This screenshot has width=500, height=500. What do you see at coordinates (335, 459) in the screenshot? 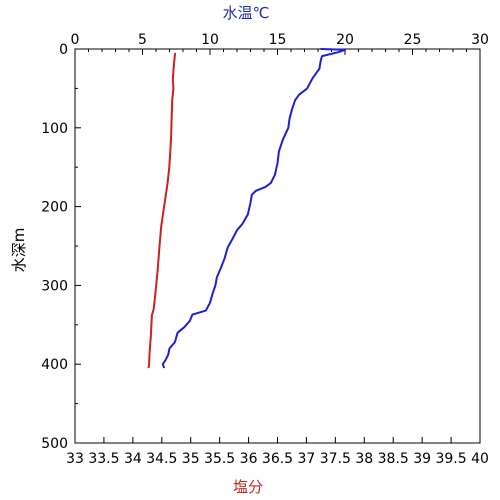
I see `bottom-tick-label: 37.5` at bounding box center [335, 459].